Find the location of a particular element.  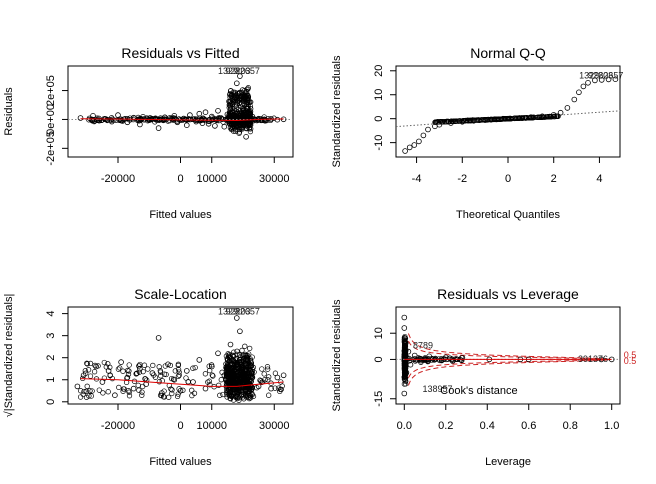

y-tick-label: -2e+05 is located at coordinates (51, 148).